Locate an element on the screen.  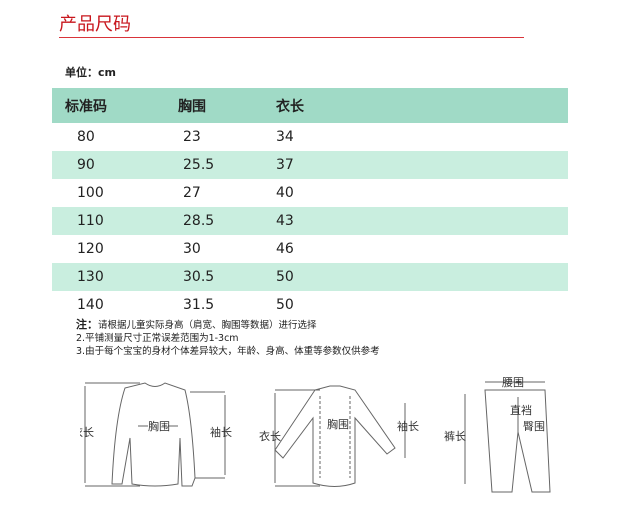
shirt-diagram: 衣长 胸围 袖长 is located at coordinates (339, 436).